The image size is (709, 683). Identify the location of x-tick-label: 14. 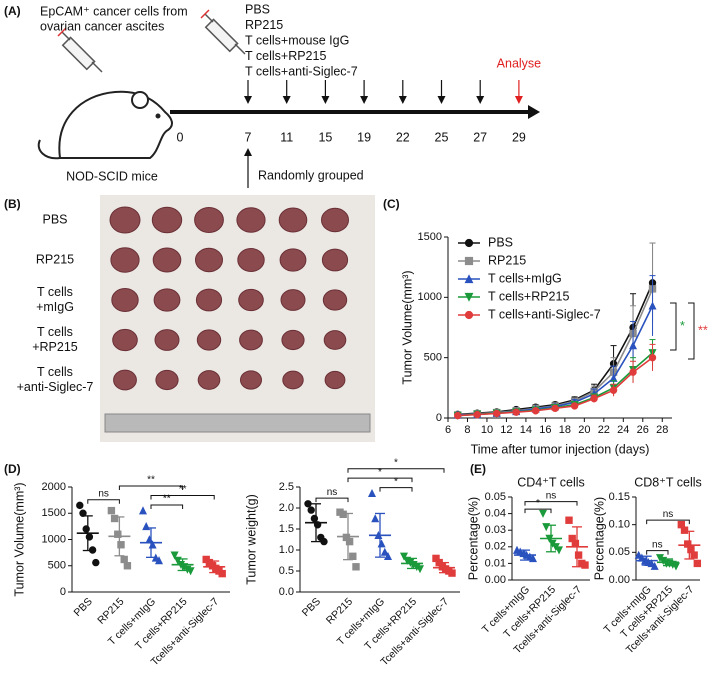
(526, 430).